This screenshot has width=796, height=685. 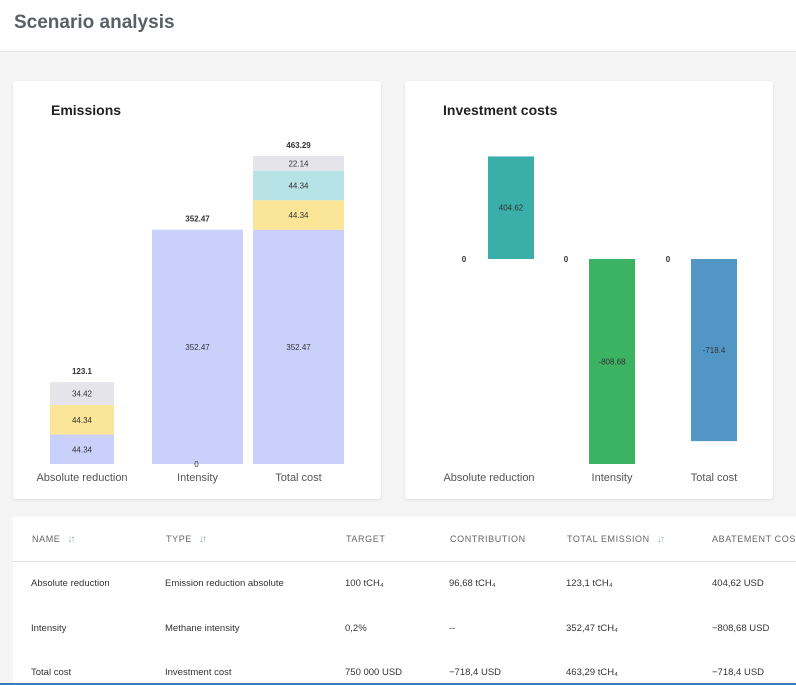 What do you see at coordinates (608, 539) in the screenshot?
I see `column-label: TOTAL EMISSION` at bounding box center [608, 539].